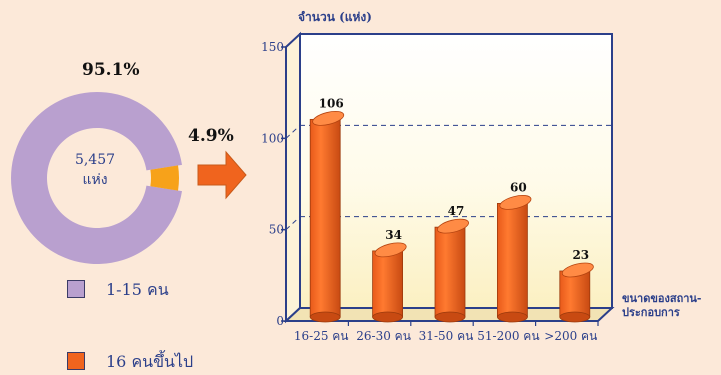 The height and width of the screenshot is (375, 721). Describe the element at coordinates (570, 336) in the screenshot. I see `x-category-label: >200 คน` at that location.